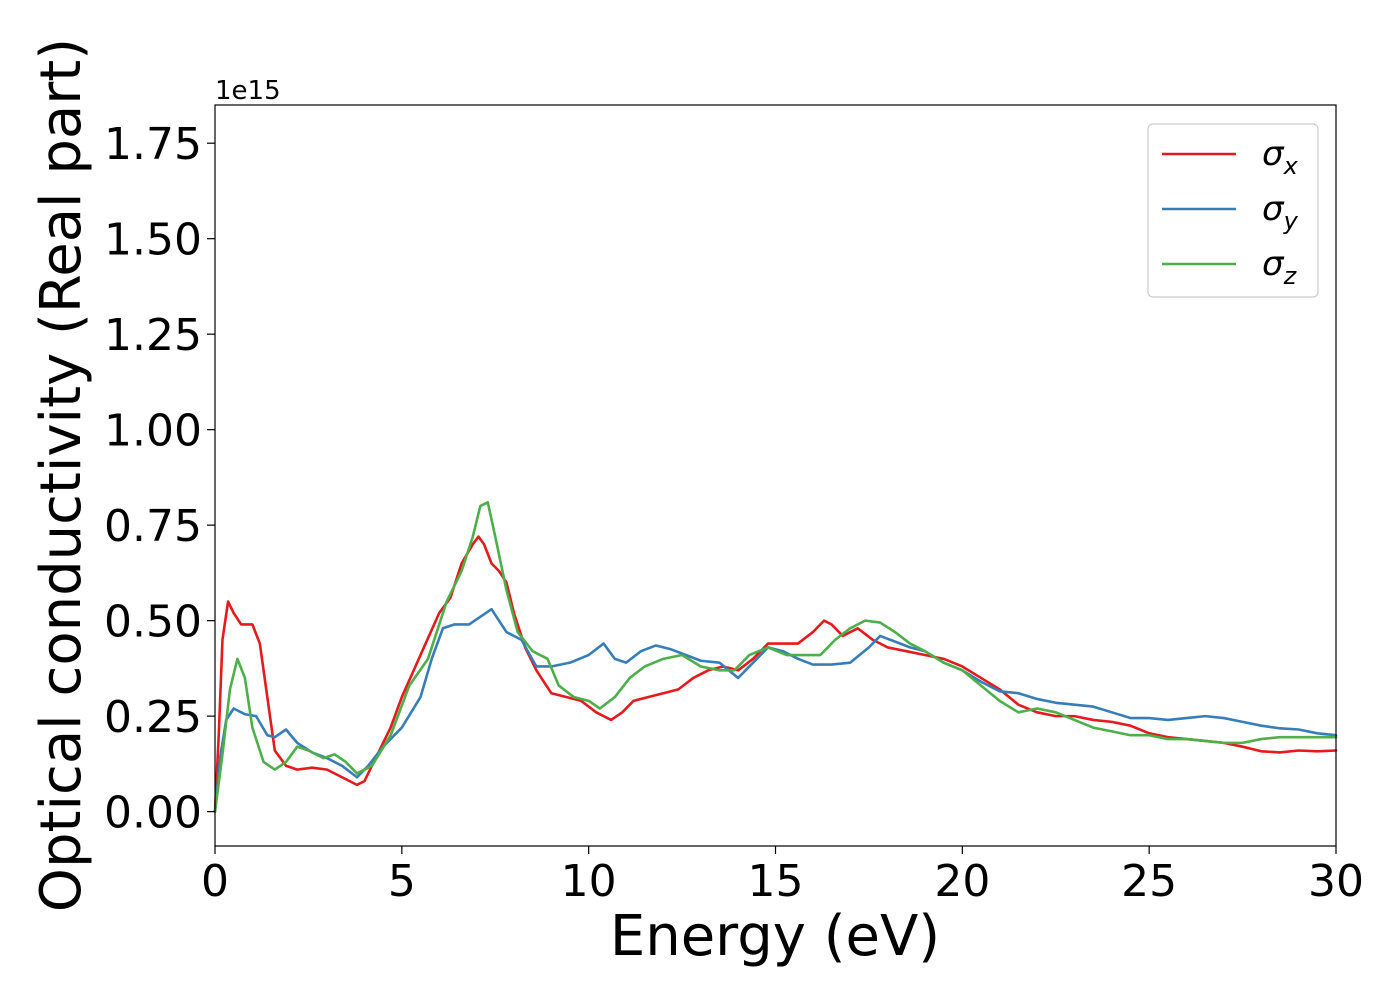 The image size is (1400, 1004). Describe the element at coordinates (1280, 157) in the screenshot. I see `legend-label: σx` at that location.